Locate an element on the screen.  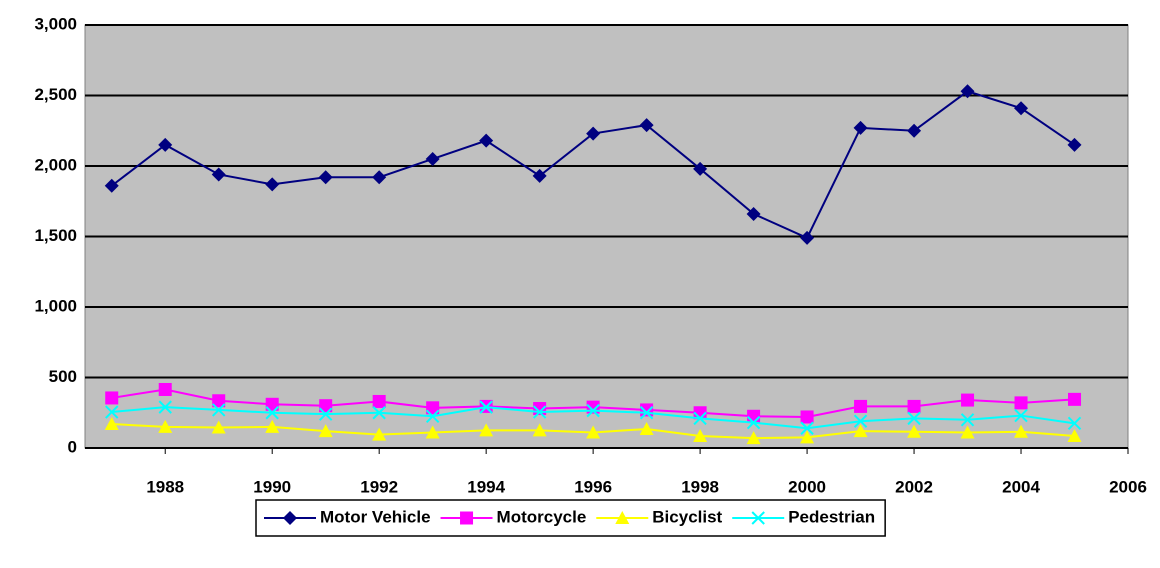
x-tick-label: 1990 is located at coordinates (272, 486).